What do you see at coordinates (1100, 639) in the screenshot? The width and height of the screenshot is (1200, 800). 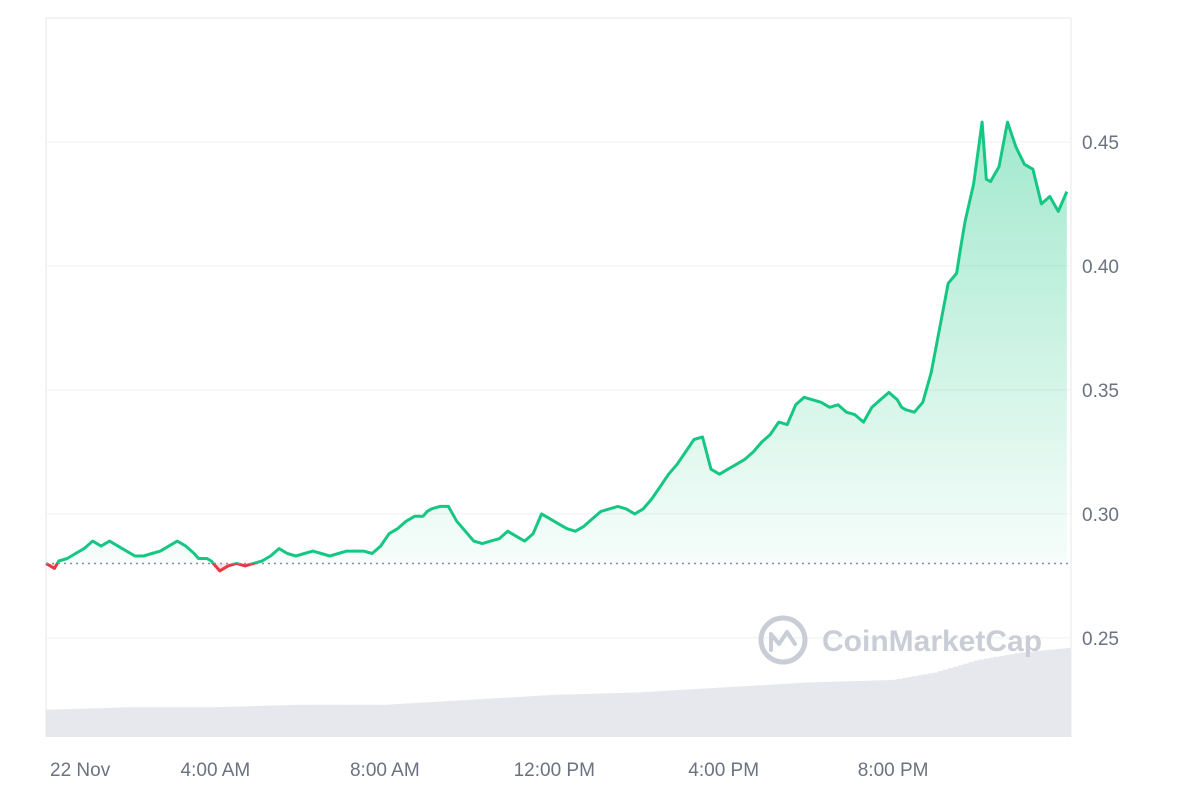 I see `y-tick-label: 0.25` at bounding box center [1100, 639].